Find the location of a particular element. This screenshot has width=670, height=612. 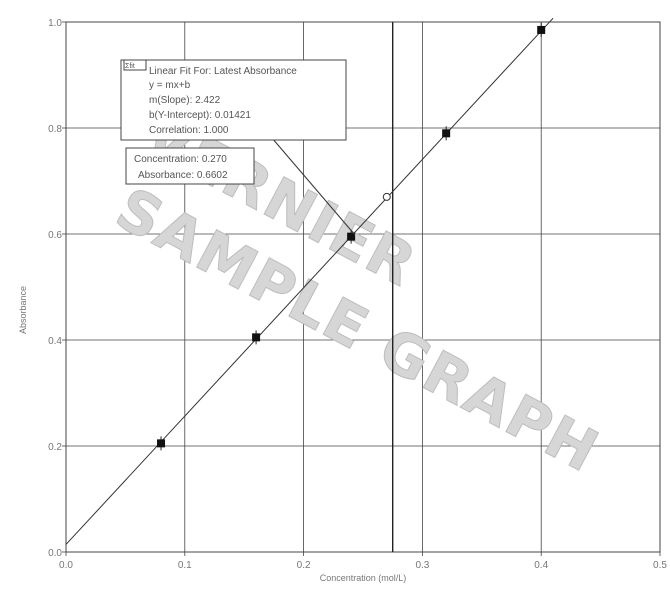

x-tick-label: 0.1 is located at coordinates (185, 565).